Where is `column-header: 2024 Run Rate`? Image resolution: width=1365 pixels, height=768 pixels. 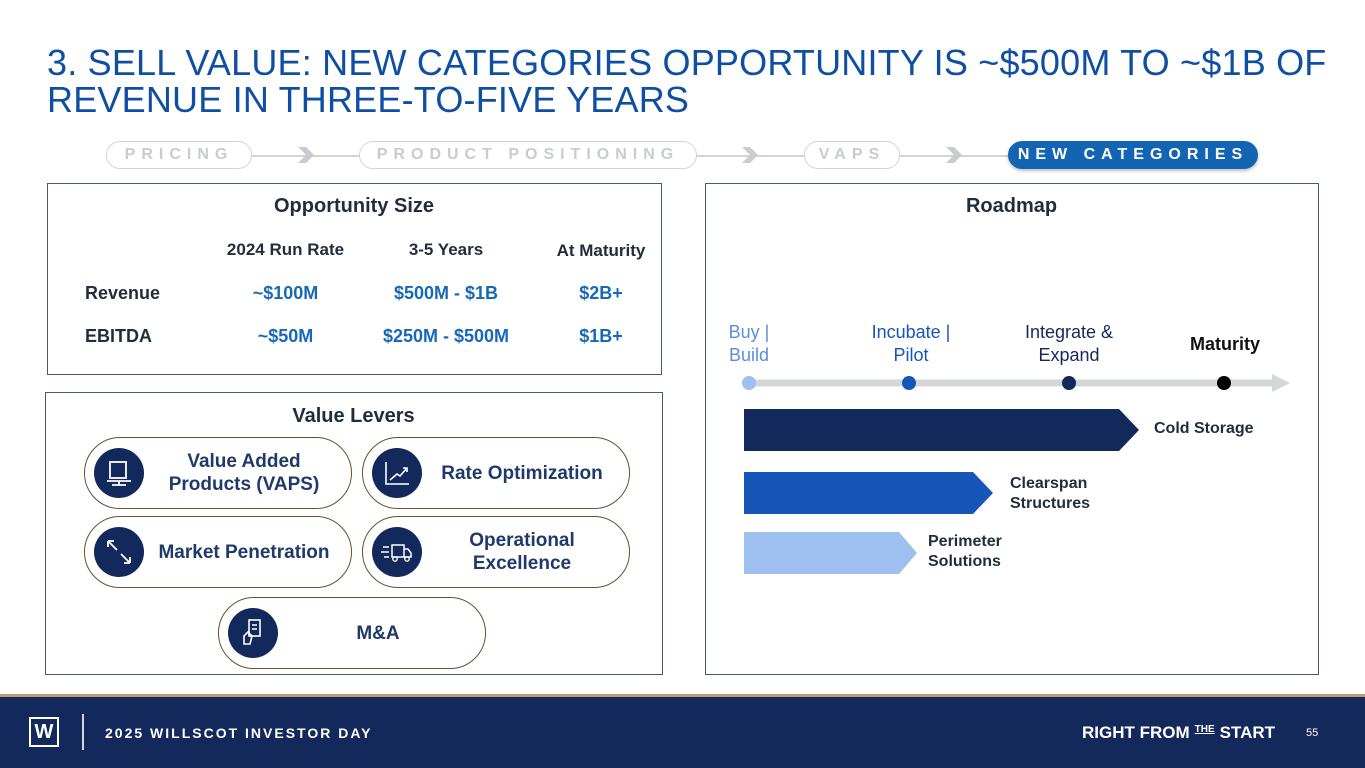 column-header: 2024 Run Rate is located at coordinates (285, 249).